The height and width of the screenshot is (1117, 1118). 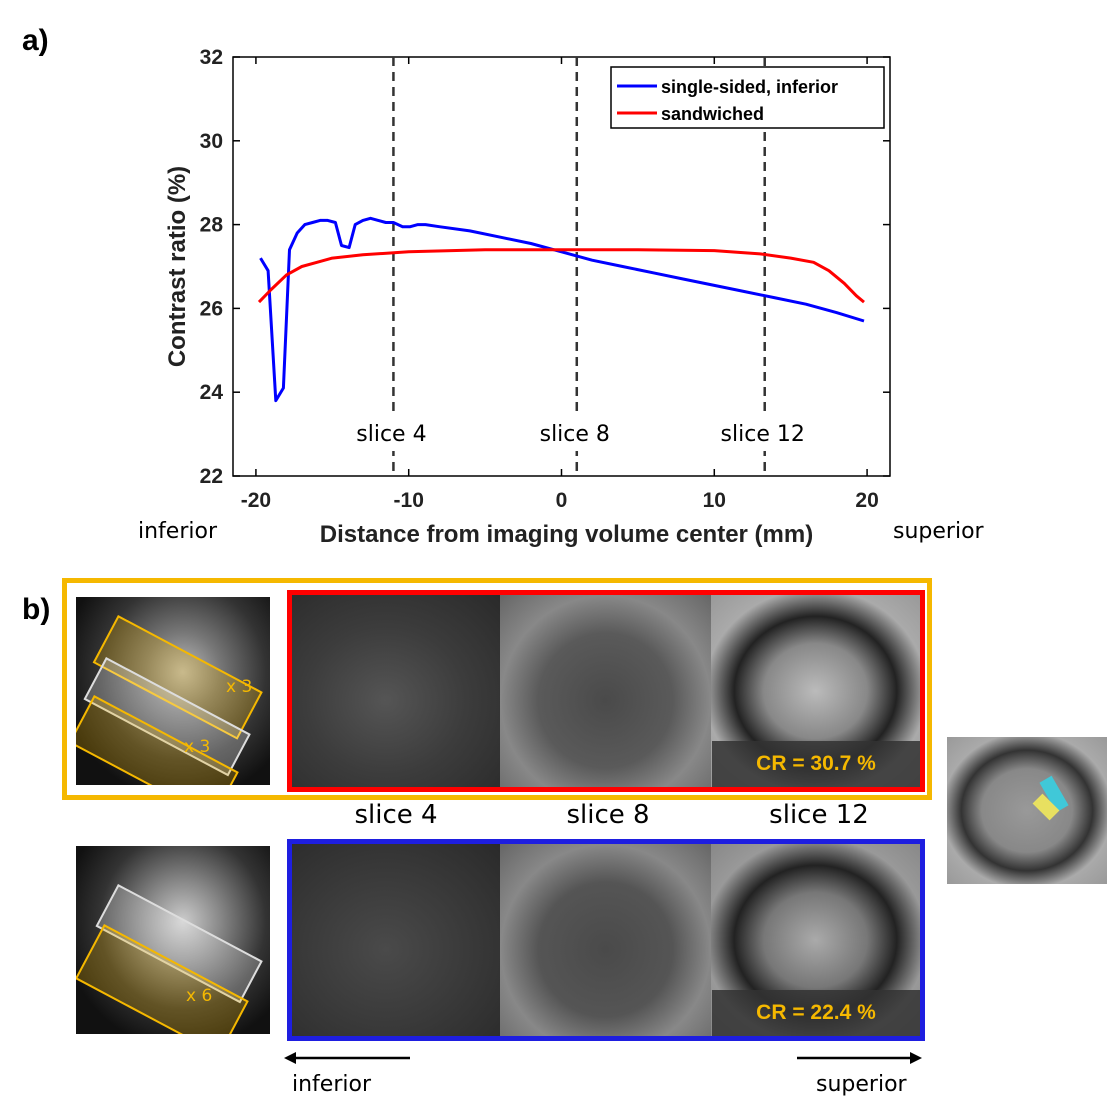 I want to click on slice4-title: slice 4, so click(x=396, y=815).